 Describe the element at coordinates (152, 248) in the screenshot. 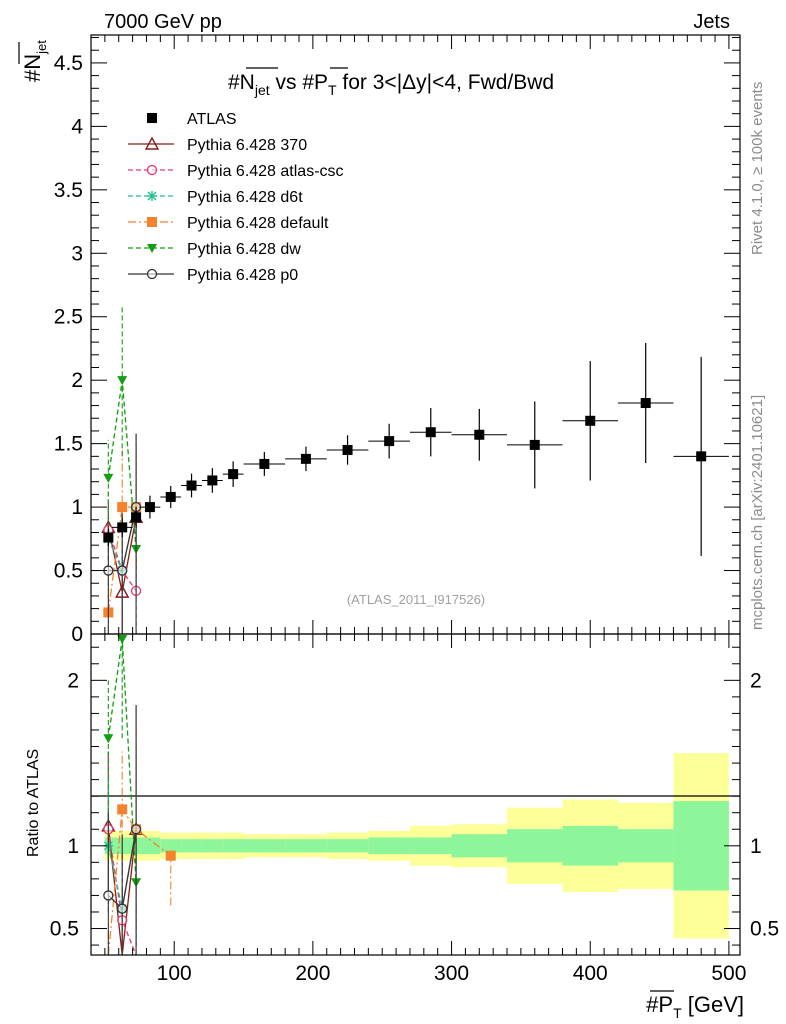

I see `legend-marker-pythia-6-428-dw` at that location.